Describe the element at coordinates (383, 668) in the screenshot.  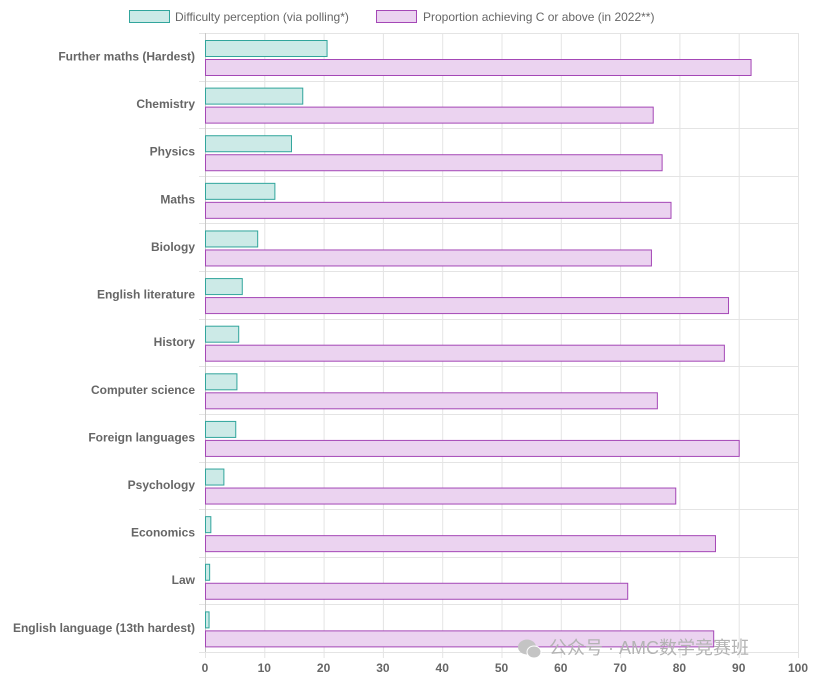
I see `x-tick-label: 30` at that location.